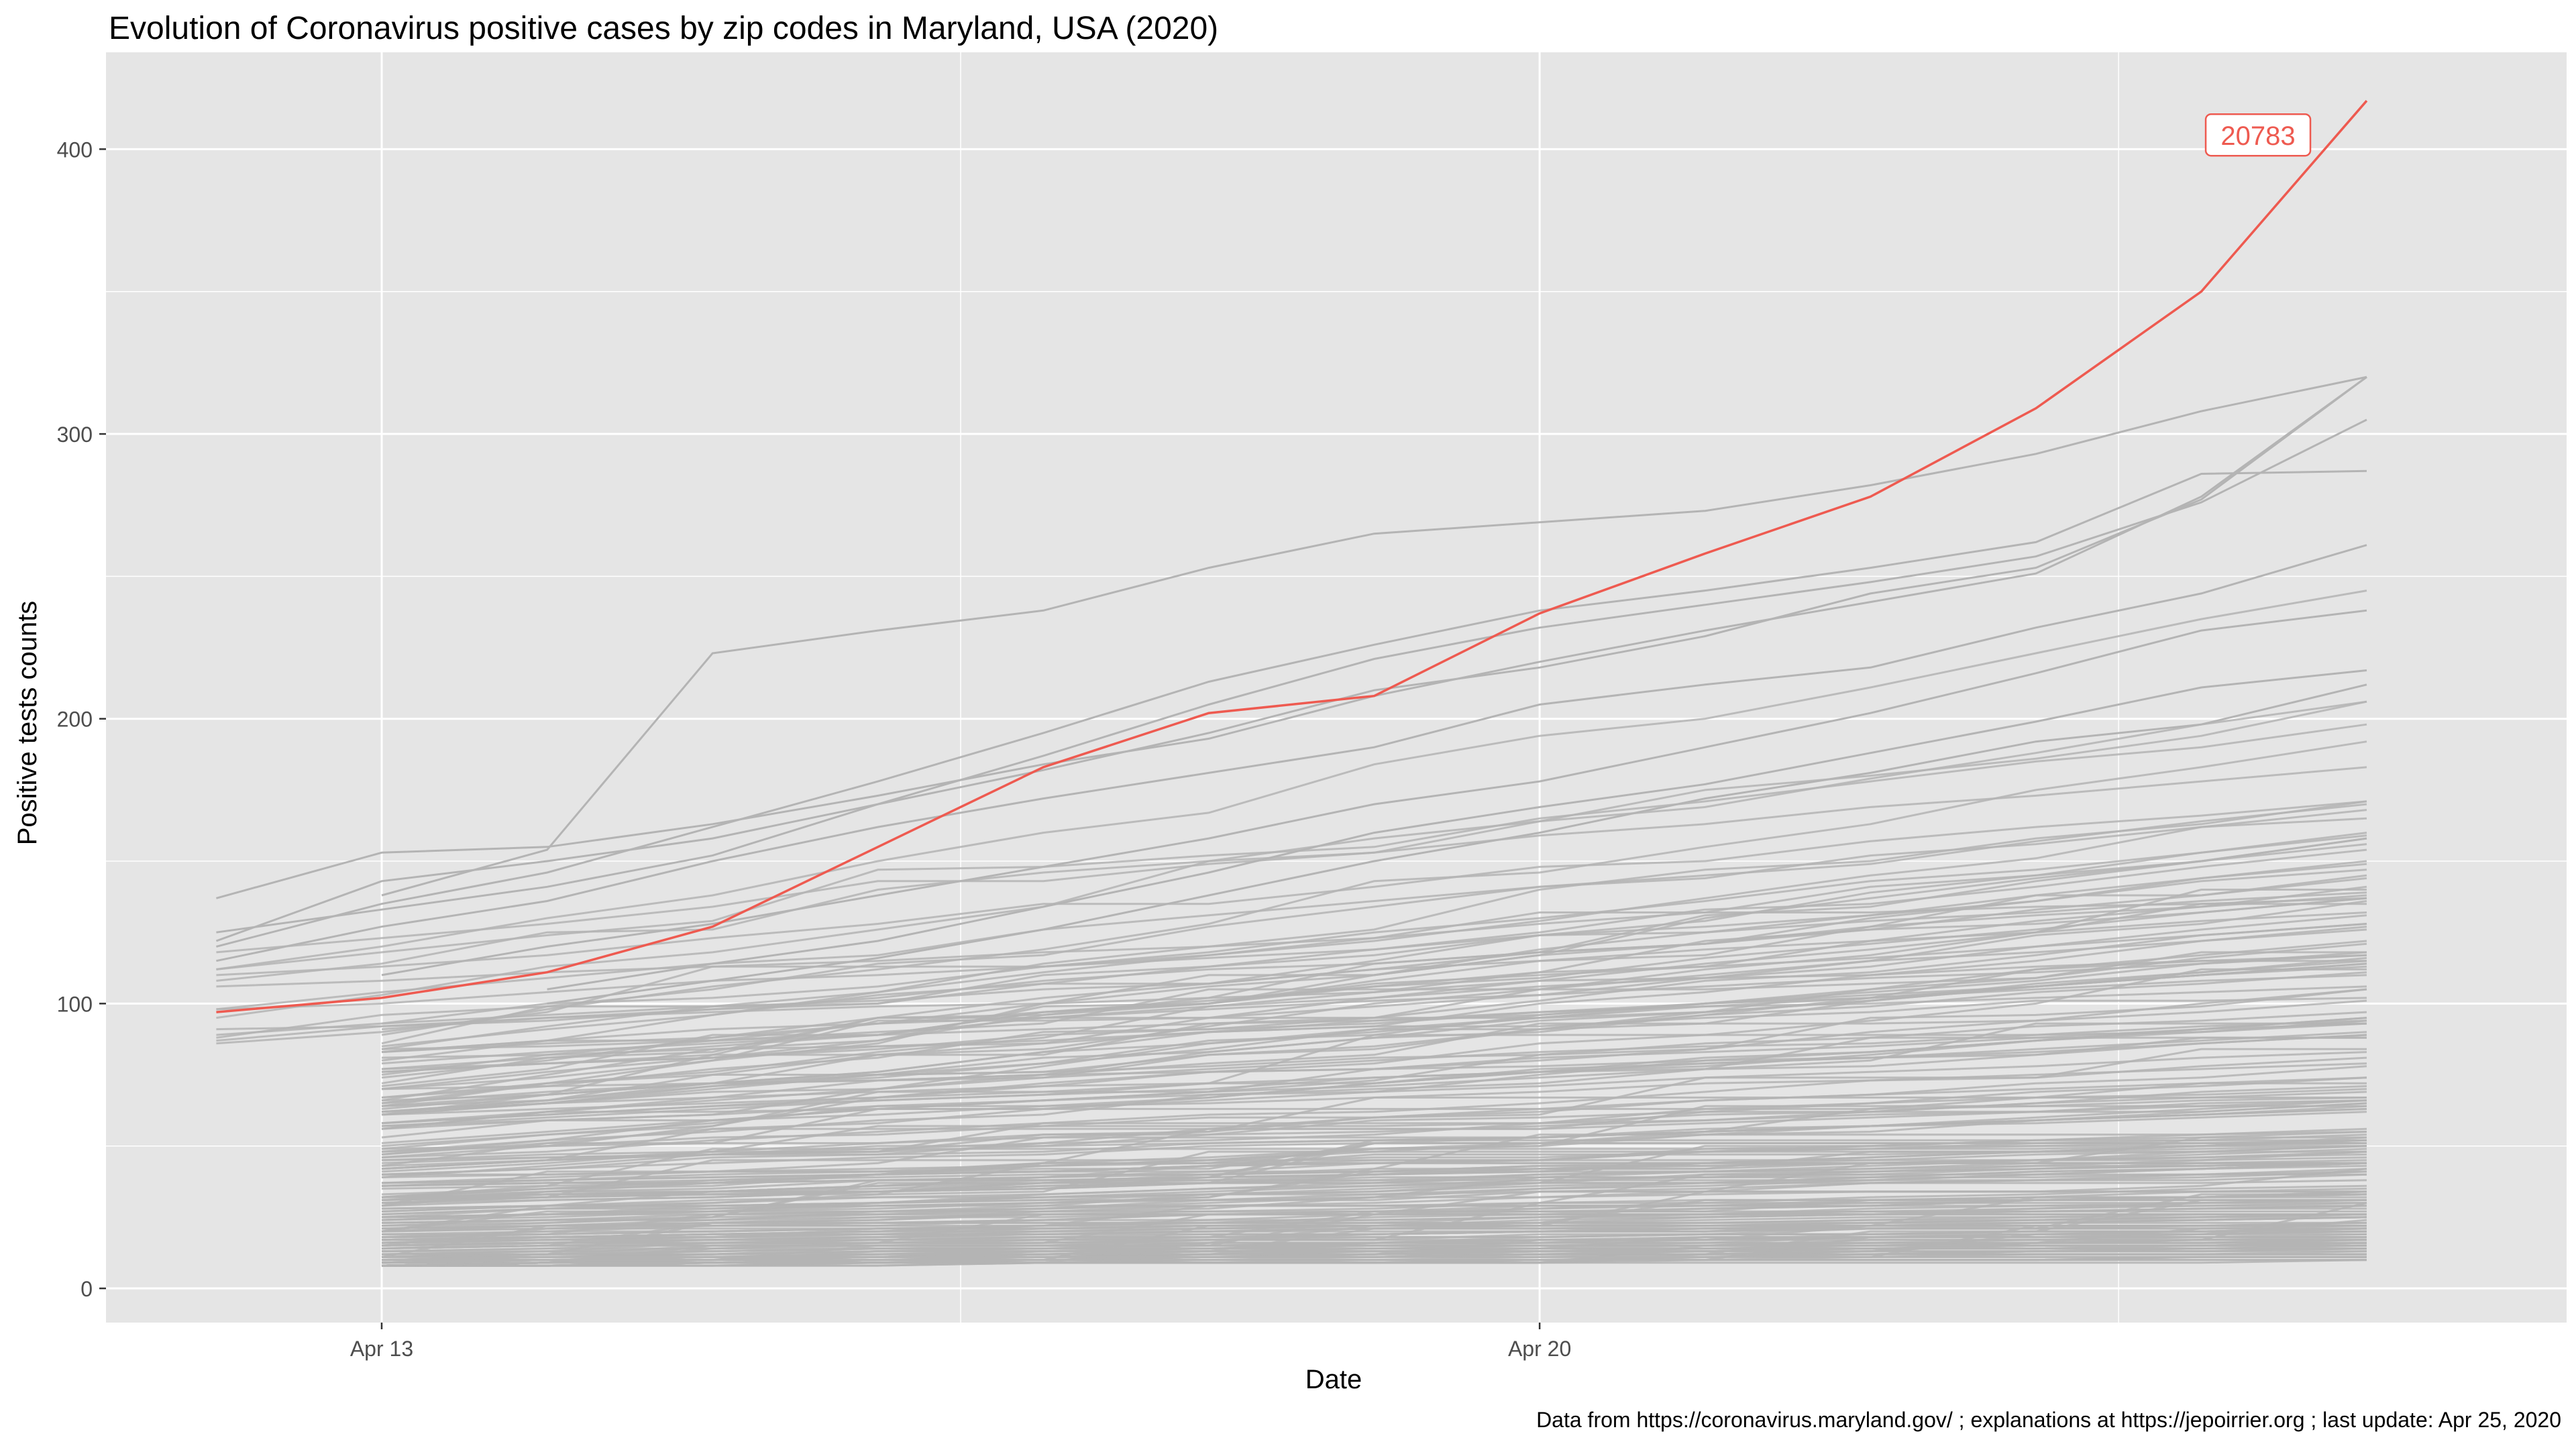 The width and height of the screenshot is (2576, 1452). What do you see at coordinates (381, 1349) in the screenshot?
I see `x-tick-label: Apr 13` at bounding box center [381, 1349].